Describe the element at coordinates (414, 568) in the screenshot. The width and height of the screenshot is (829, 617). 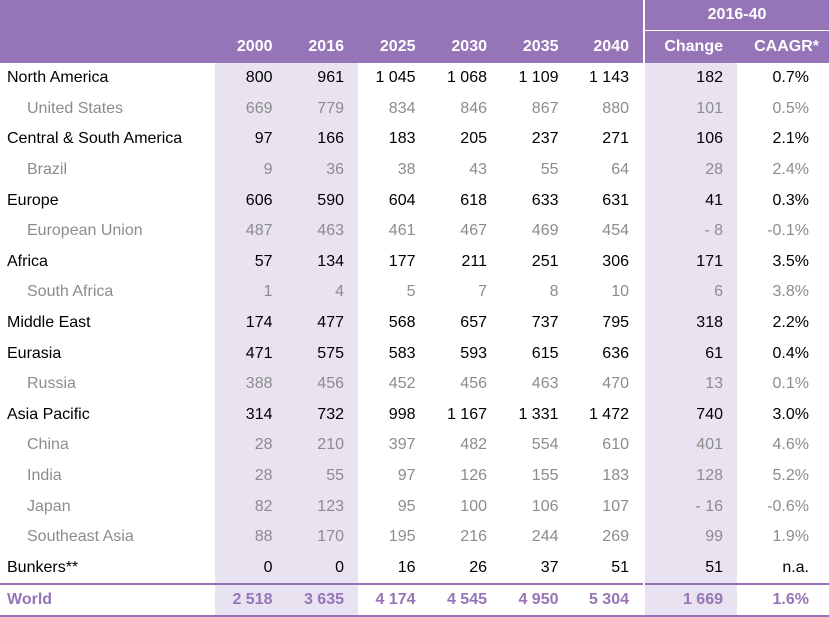
I see `table-row: Bunkers** 0 0 16 26 37 51 51 n.a.` at that location.